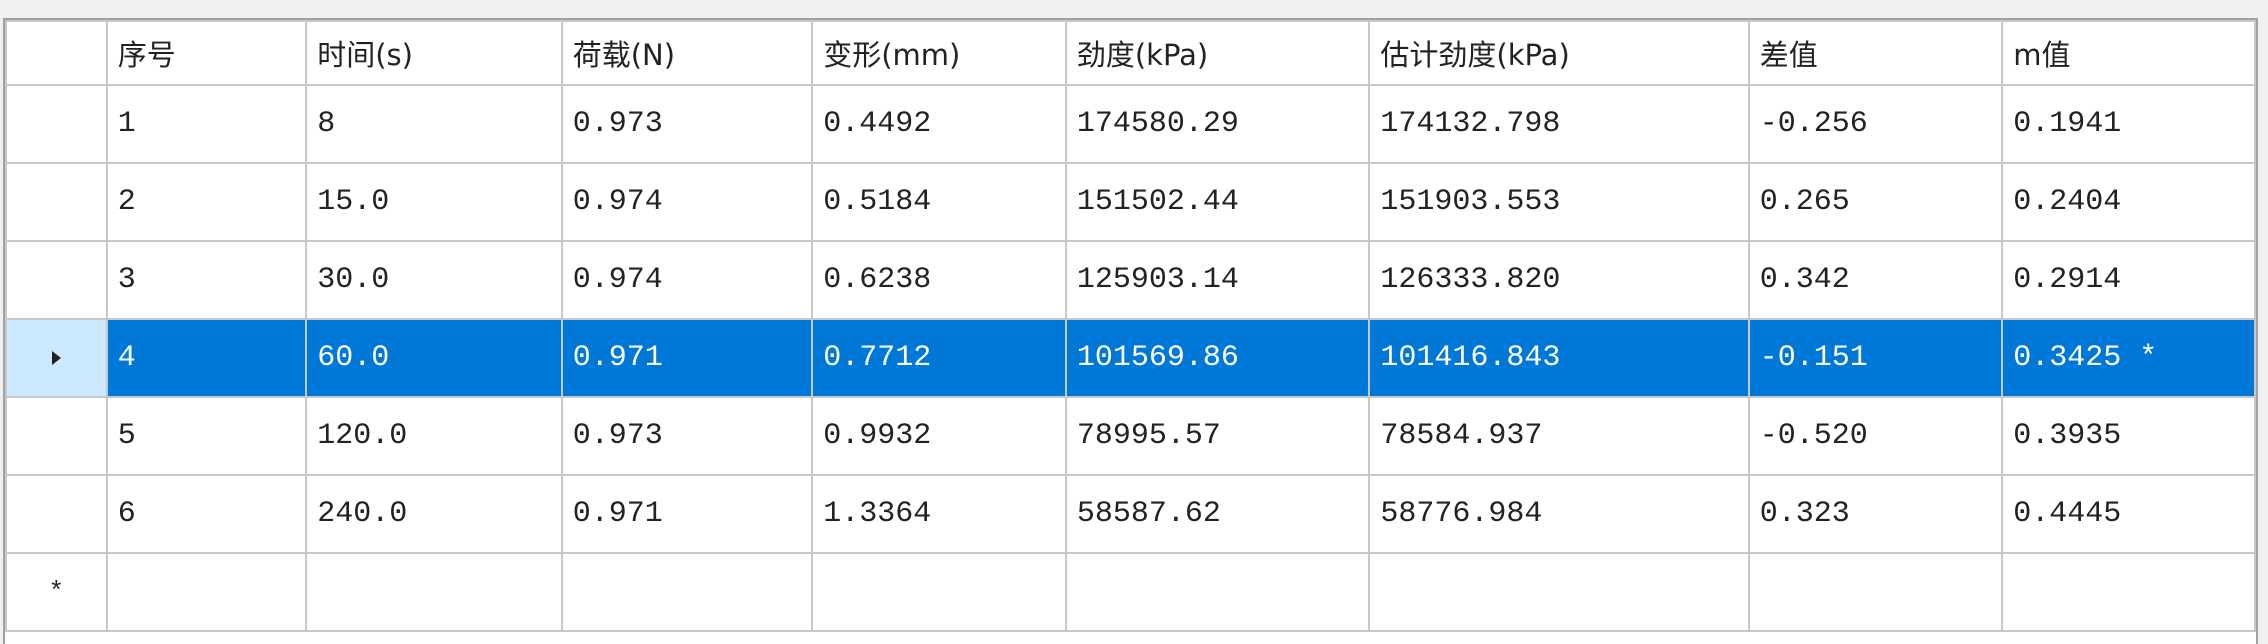  I want to click on table-cell: 3, so click(206, 280).